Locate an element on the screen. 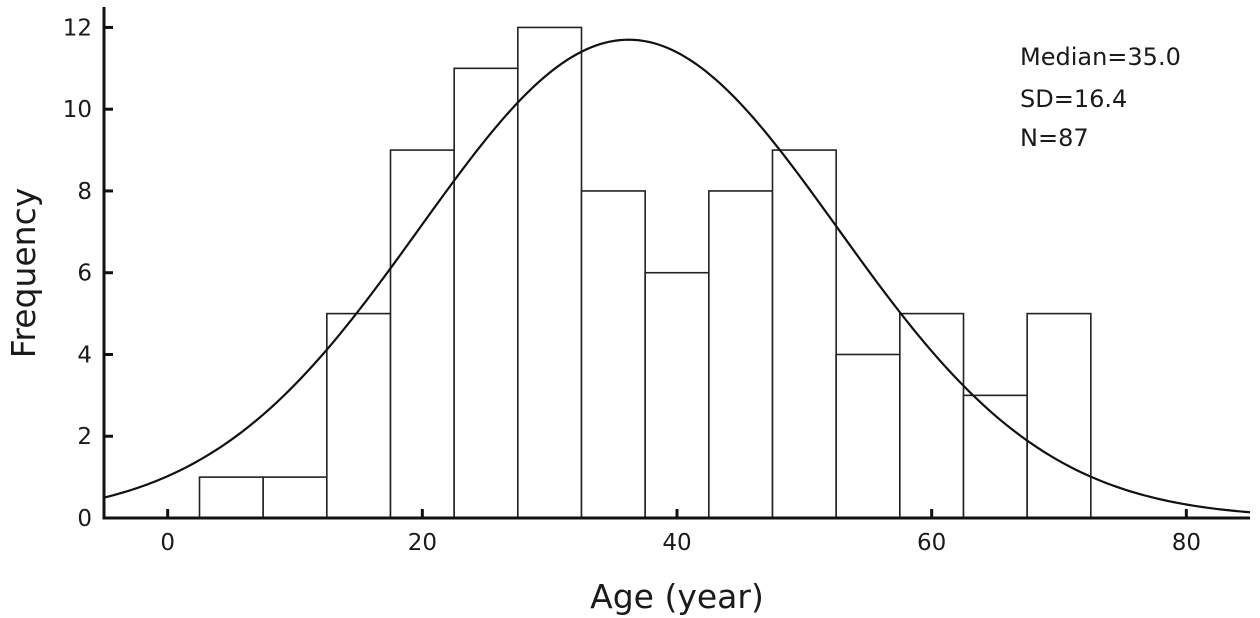 This screenshot has height=618, width=1260. y-tick-label: 2 is located at coordinates (84, 437).